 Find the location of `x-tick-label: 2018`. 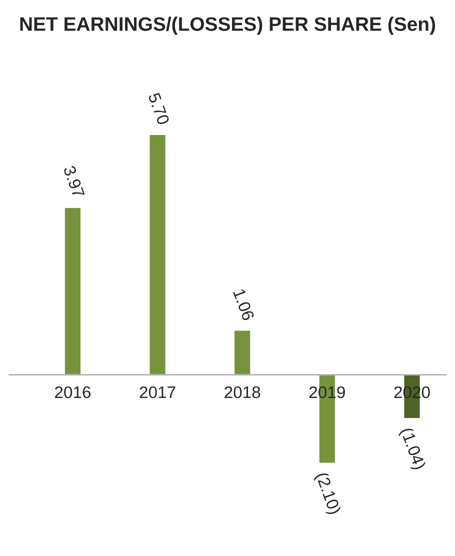

x-tick-label: 2018 is located at coordinates (242, 392).